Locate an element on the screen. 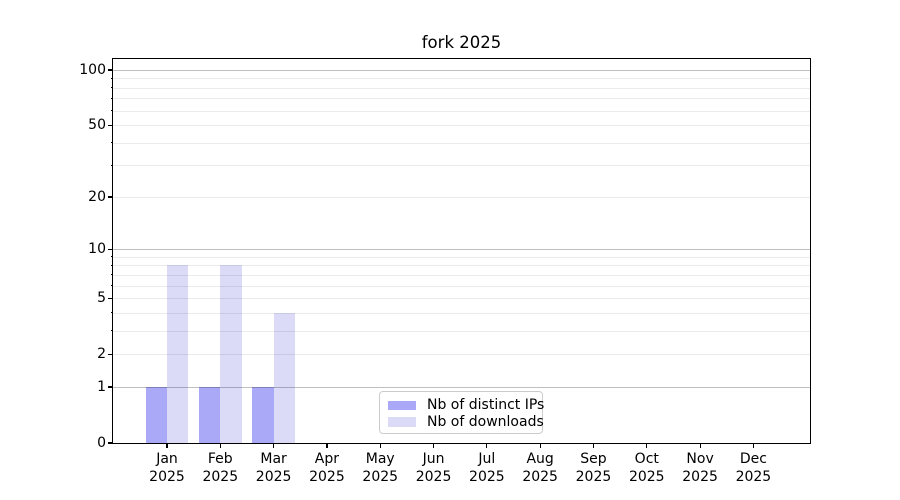  x-tick-label-month: Mar is located at coordinates (273, 459).